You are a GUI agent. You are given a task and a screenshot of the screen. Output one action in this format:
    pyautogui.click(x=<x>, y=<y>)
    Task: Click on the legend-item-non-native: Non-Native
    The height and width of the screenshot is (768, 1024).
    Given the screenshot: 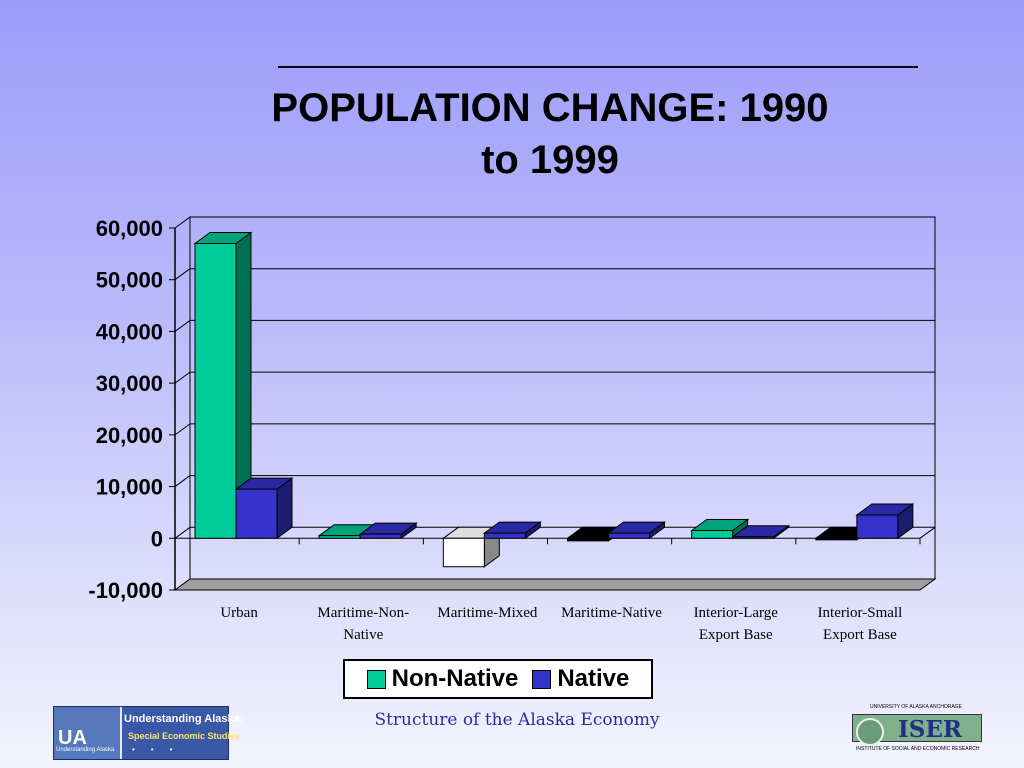 What is the action you would take?
    pyautogui.click(x=442, y=679)
    